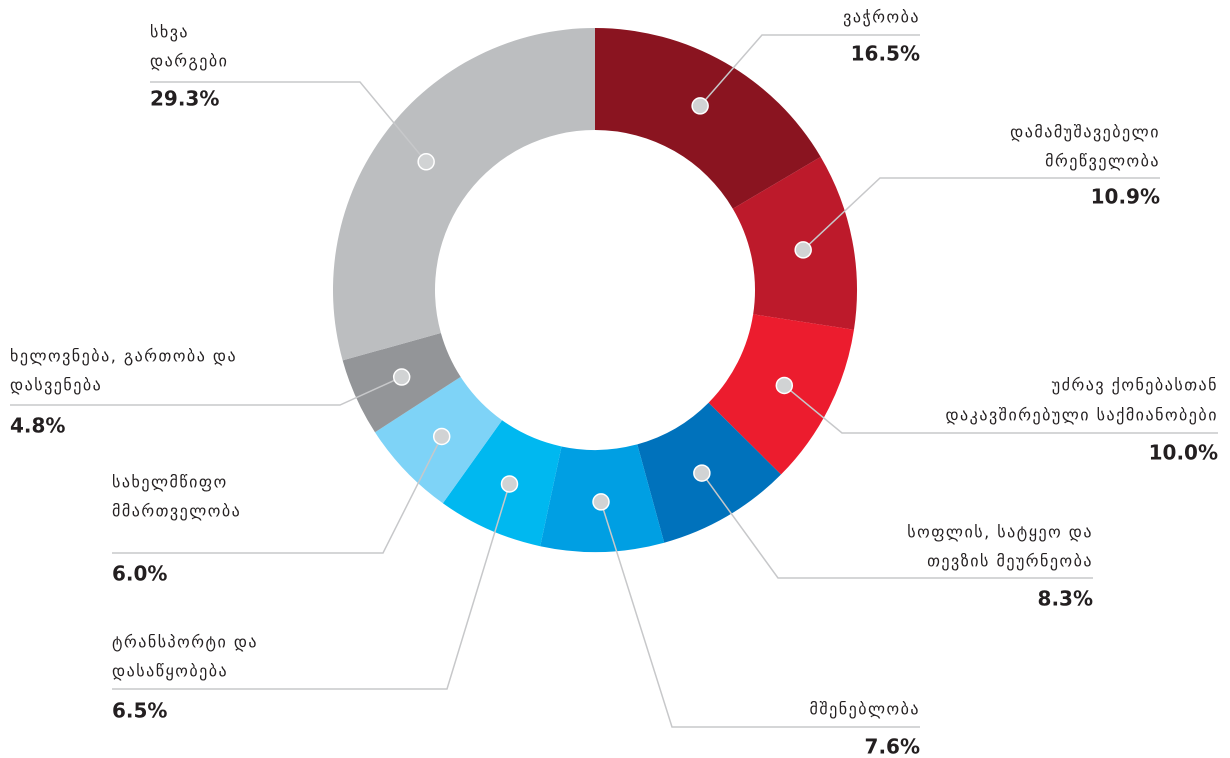 Image resolution: width=1230 pixels, height=758 pixels. What do you see at coordinates (1125, 197) in the screenshot?
I see `value-label: 10.9%` at bounding box center [1125, 197].